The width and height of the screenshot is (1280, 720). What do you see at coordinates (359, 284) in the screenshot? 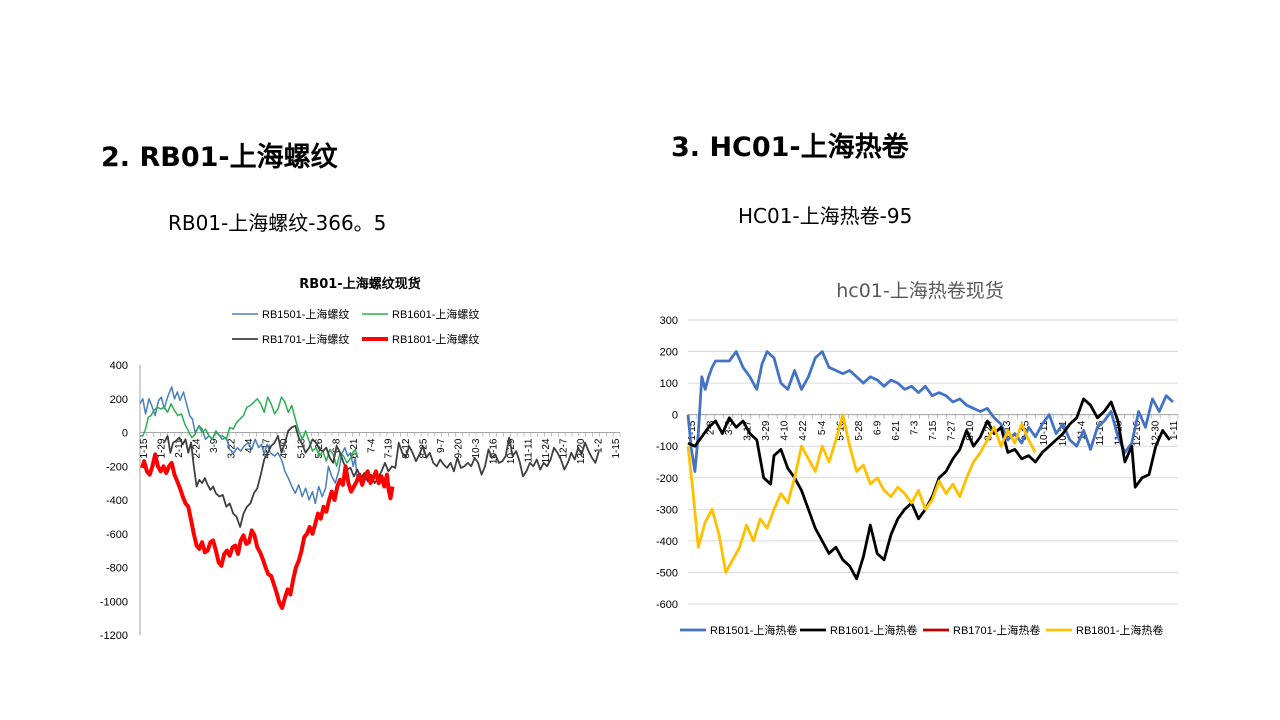
I see `chart-title: RB01-上海螺纹现货` at bounding box center [359, 284].